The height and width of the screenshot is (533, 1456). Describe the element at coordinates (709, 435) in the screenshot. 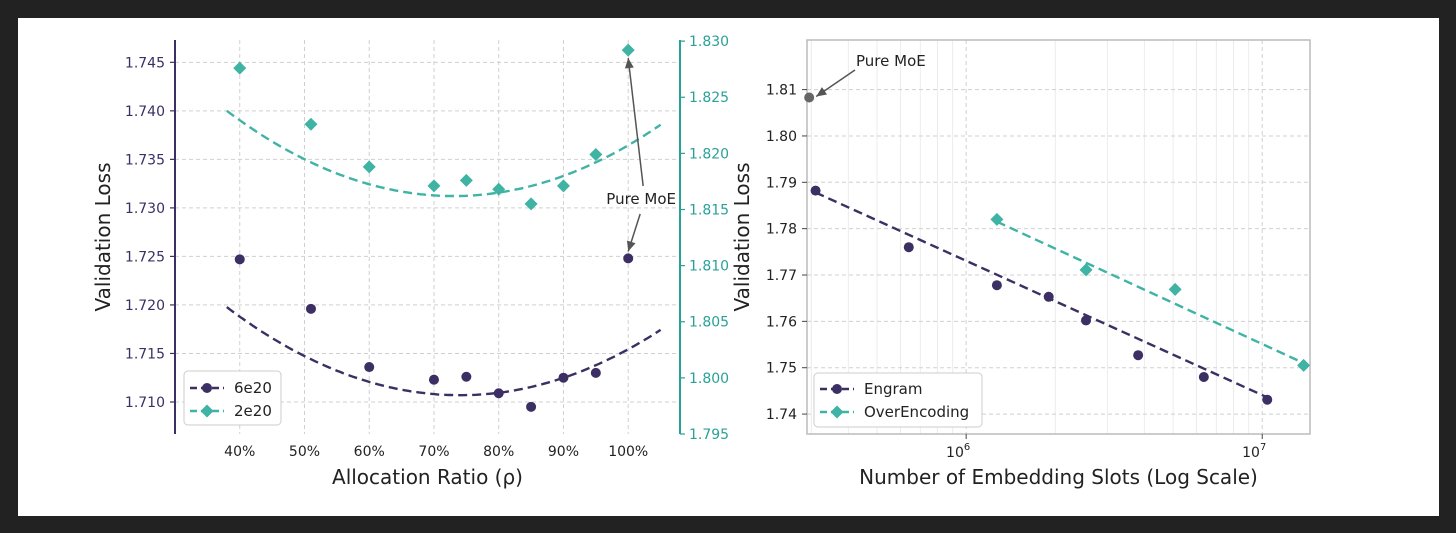

I see `right-y-tick-label: 1.795` at that location.